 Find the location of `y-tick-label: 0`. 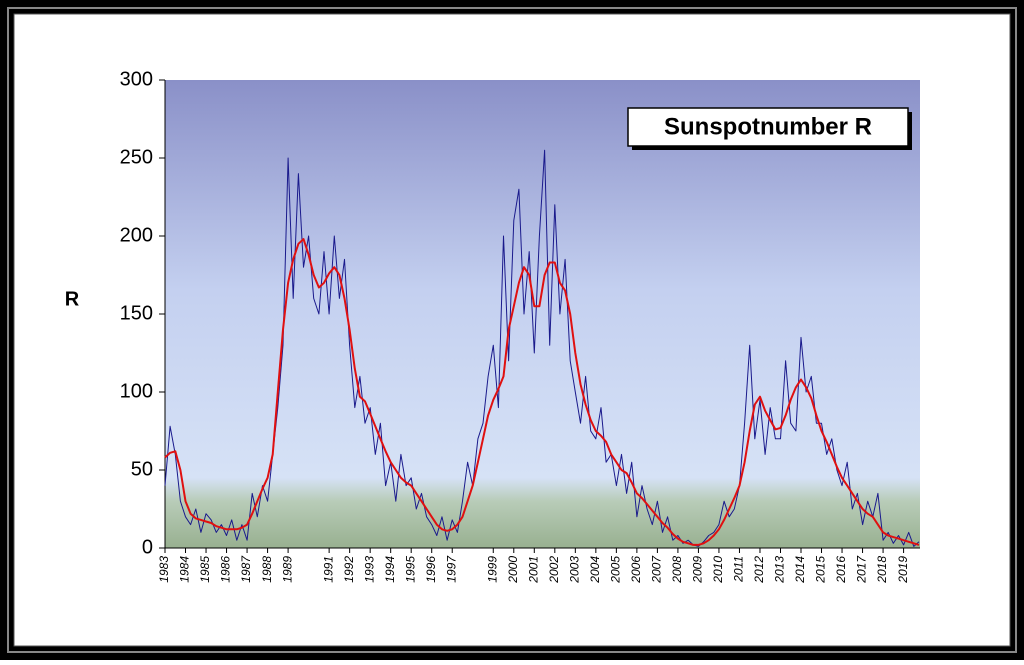

y-tick-label: 0 is located at coordinates (147, 547).